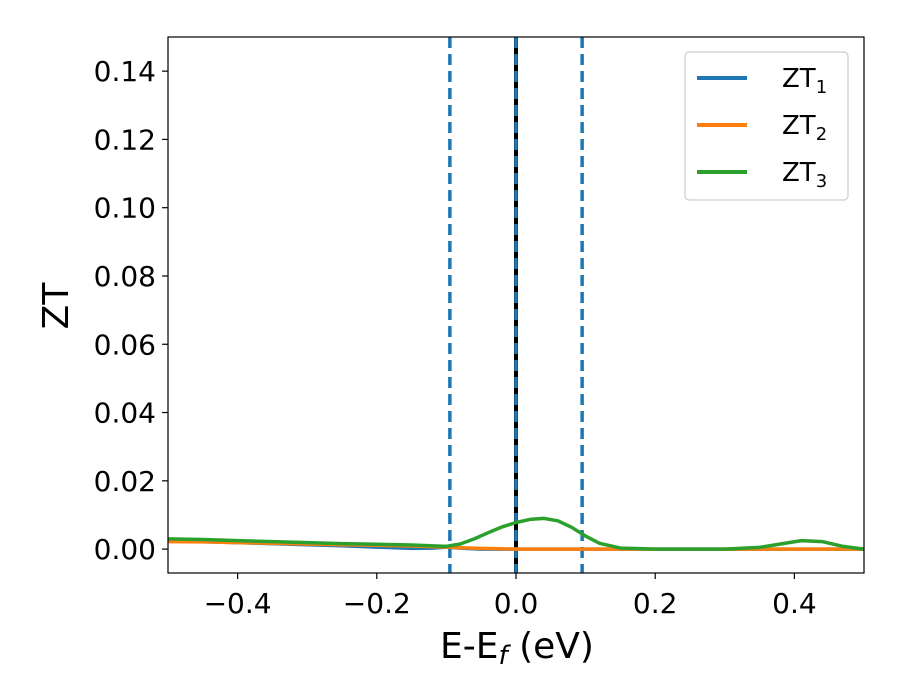 The width and height of the screenshot is (900, 700). I want to click on y-tick-label: 0.06, so click(125, 344).